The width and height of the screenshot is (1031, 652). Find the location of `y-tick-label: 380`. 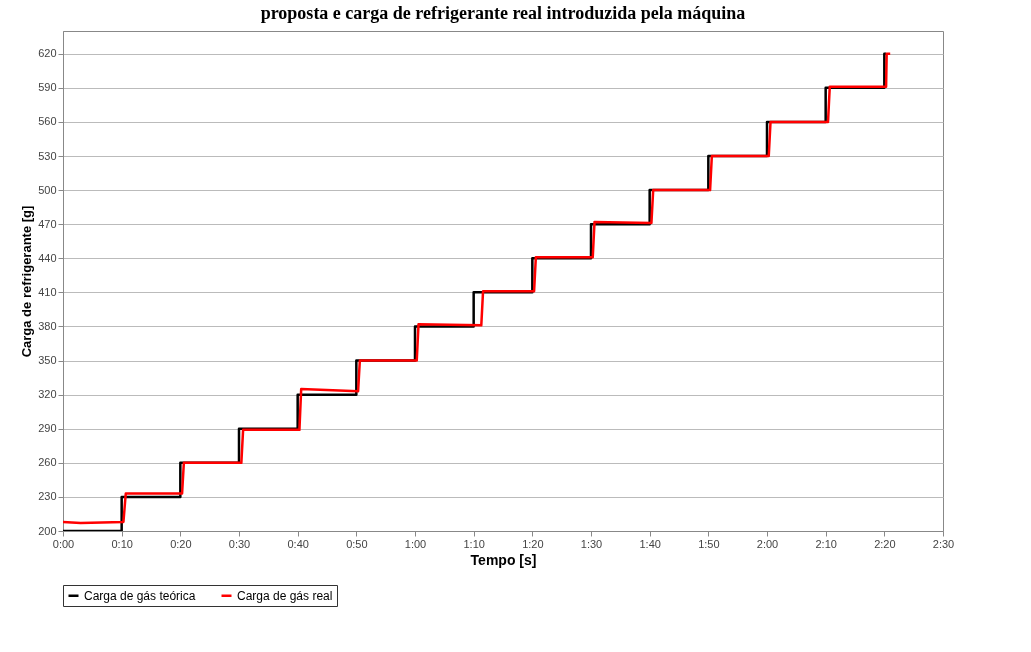

y-tick-label: 380 is located at coordinates (47, 325).